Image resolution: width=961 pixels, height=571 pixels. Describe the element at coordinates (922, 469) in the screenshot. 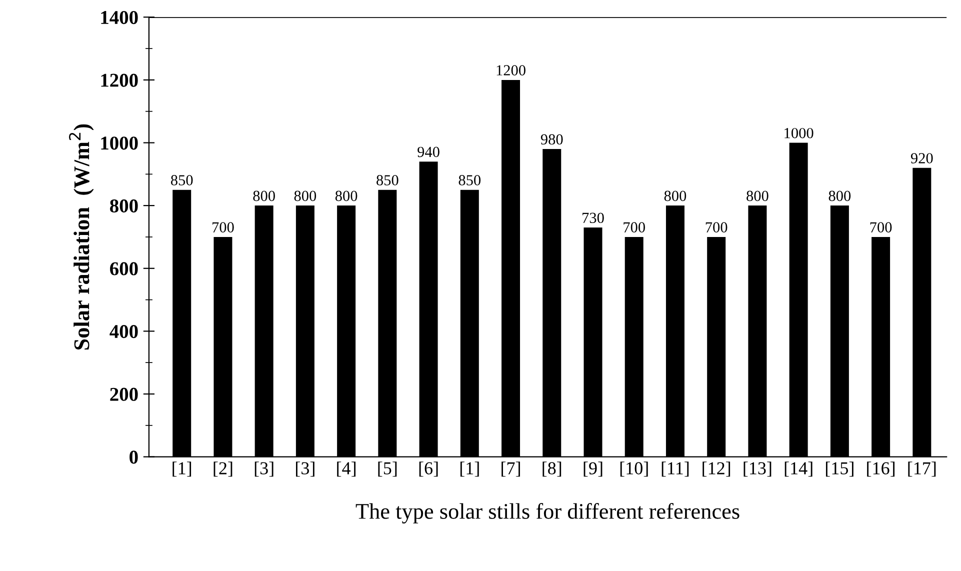

I see `x-tick-label: [17]` at that location.